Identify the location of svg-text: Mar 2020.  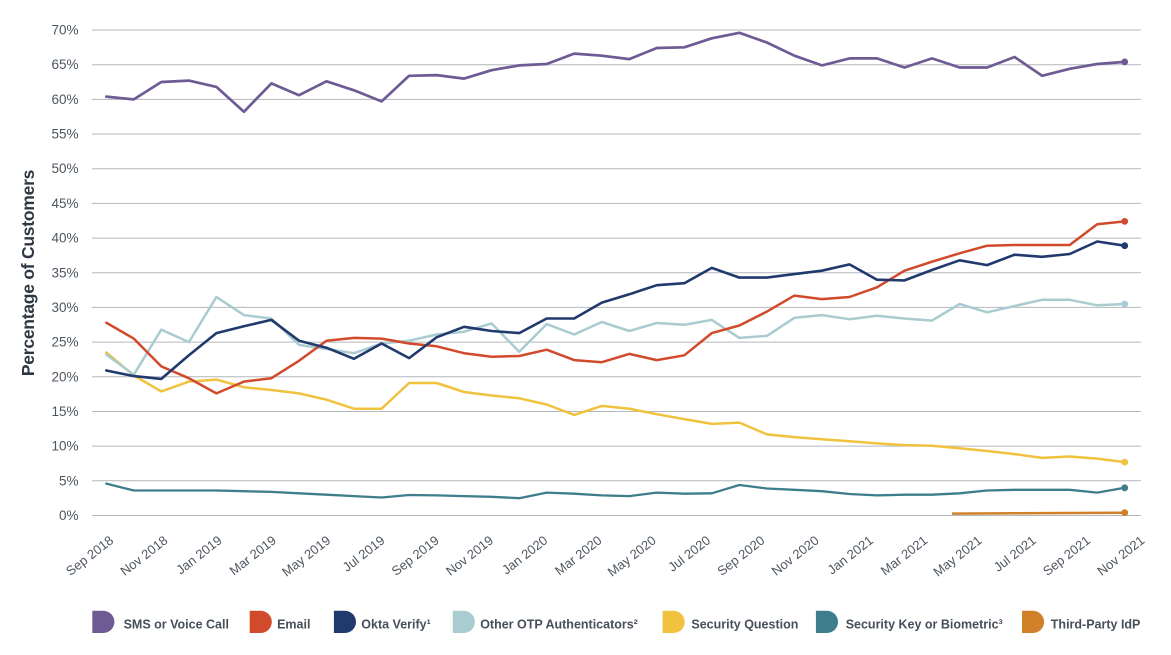
(578, 556).